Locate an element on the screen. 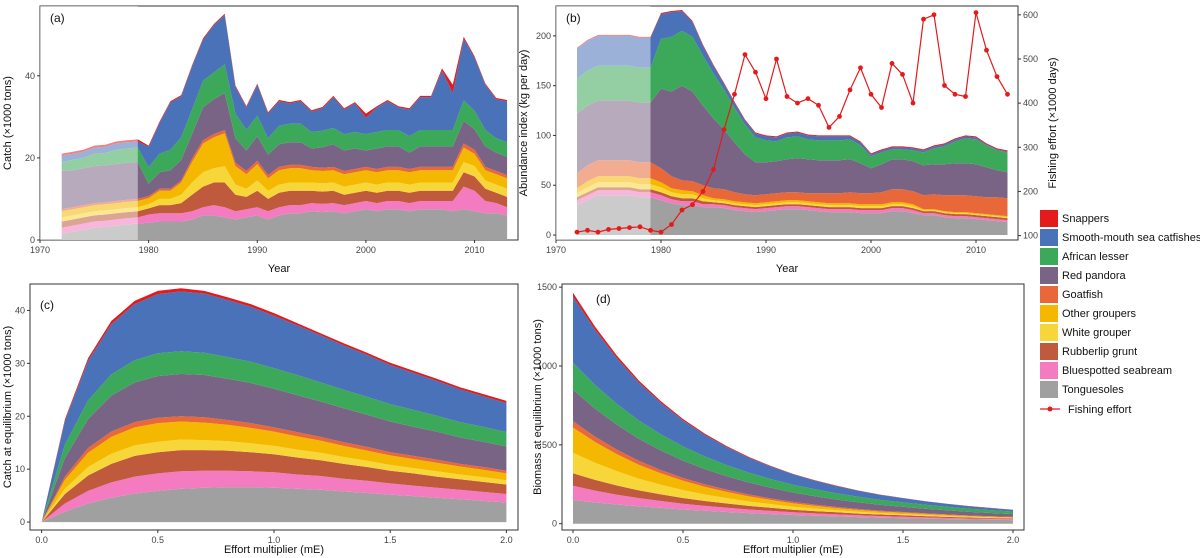  legend-item-smooth-mouth-sea-catfishes: Smooth-mouth sea catfishes is located at coordinates (1120, 237).